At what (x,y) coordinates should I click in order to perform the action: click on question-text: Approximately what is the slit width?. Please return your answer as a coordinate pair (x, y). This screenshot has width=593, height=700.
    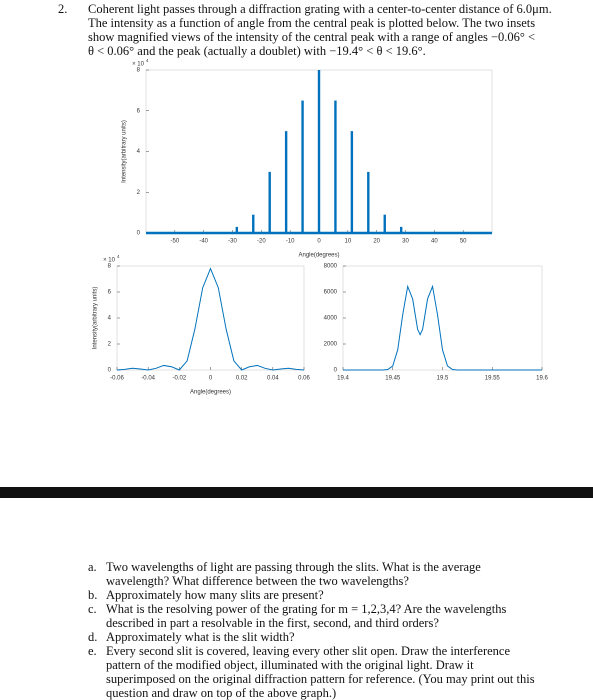
    Looking at the image, I should click on (200, 637).